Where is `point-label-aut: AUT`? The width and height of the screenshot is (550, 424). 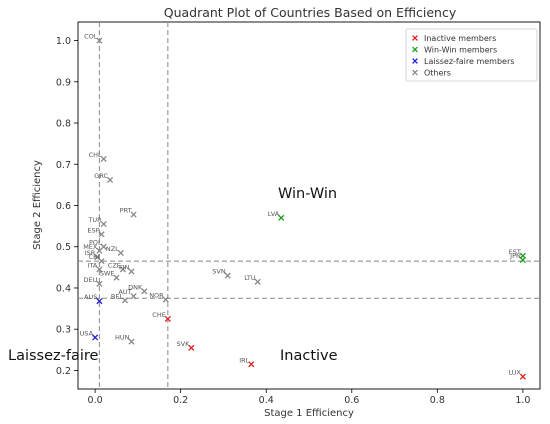
point-label-aut: AUT is located at coordinates (124, 292).